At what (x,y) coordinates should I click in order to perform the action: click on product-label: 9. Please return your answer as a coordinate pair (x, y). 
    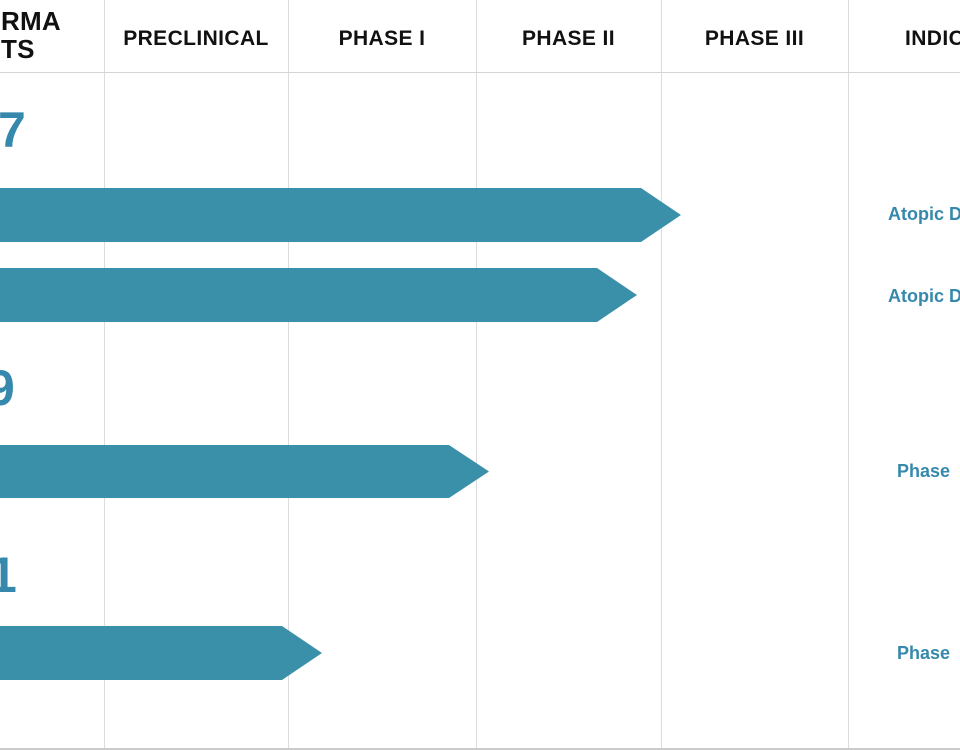
    Looking at the image, I should click on (7, 388).